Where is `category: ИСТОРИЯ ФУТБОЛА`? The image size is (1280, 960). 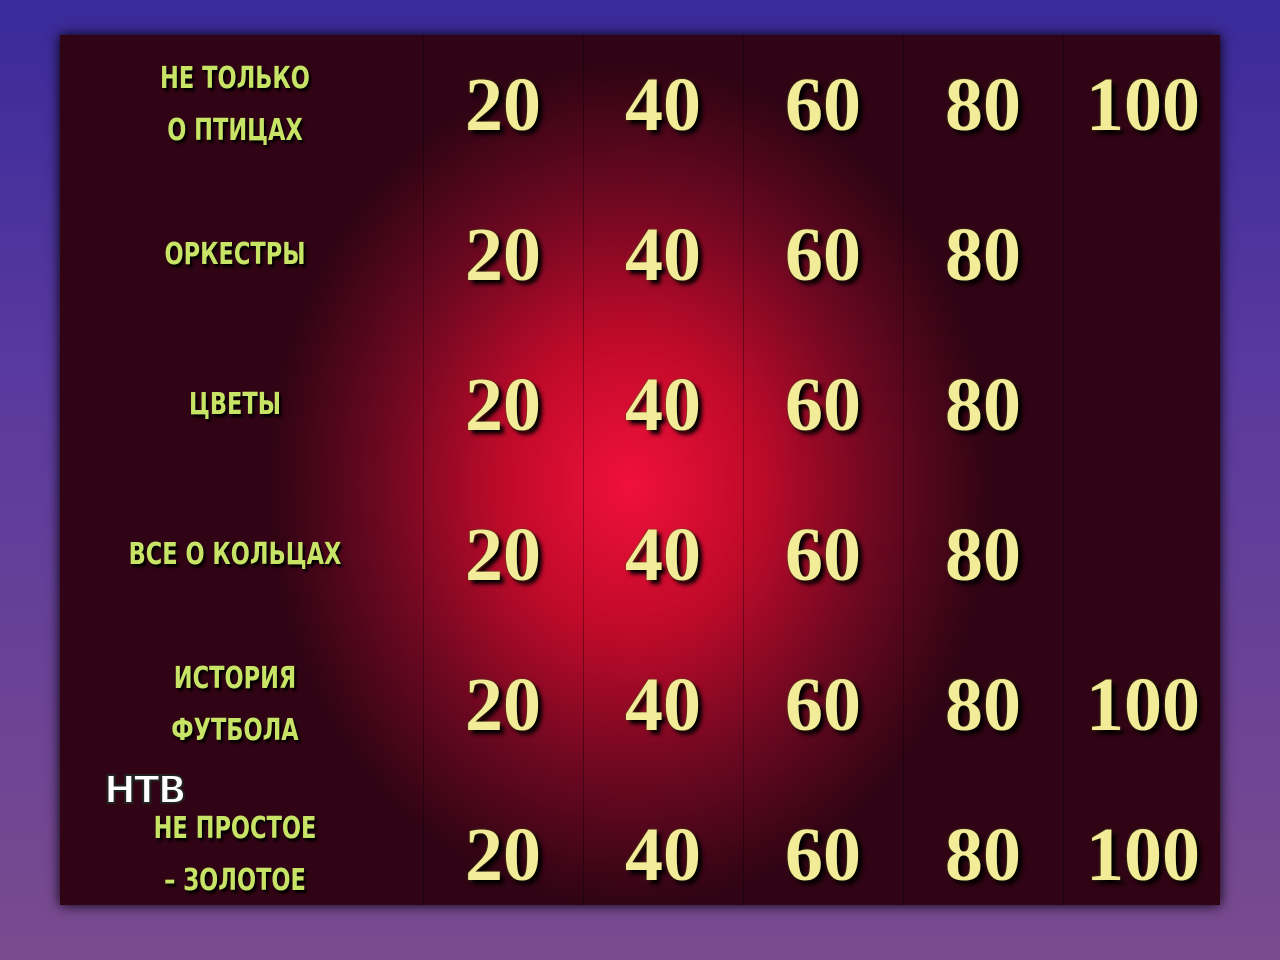 category: ИСТОРИЯ ФУТБОЛА is located at coordinates (235, 705).